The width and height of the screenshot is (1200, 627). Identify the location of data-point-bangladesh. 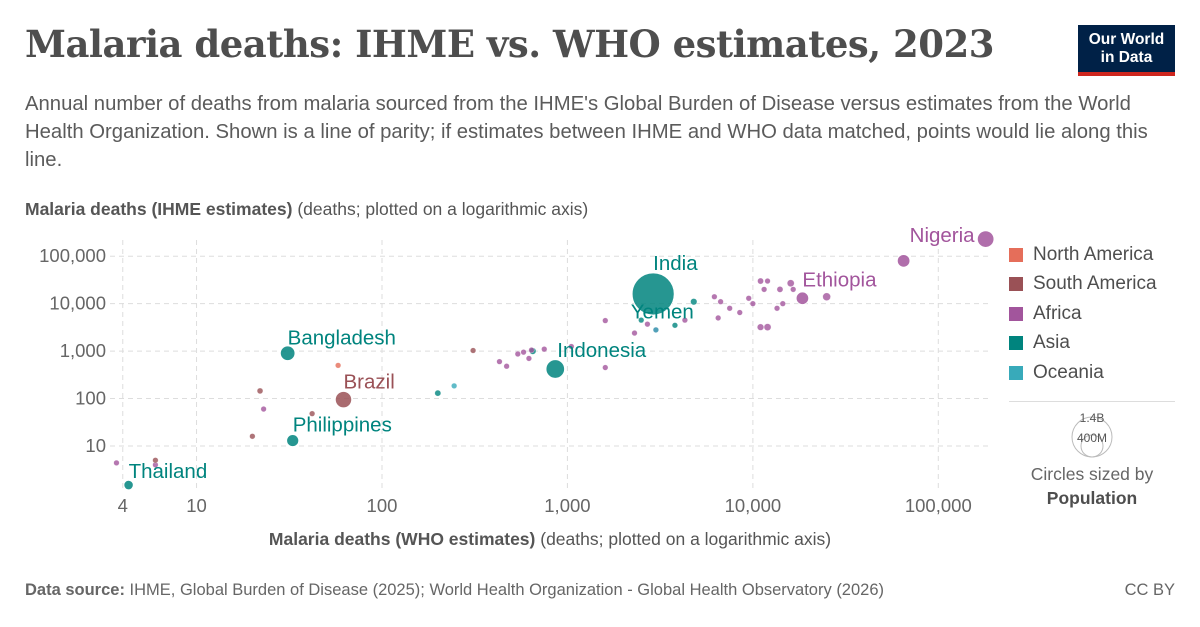
(287, 353).